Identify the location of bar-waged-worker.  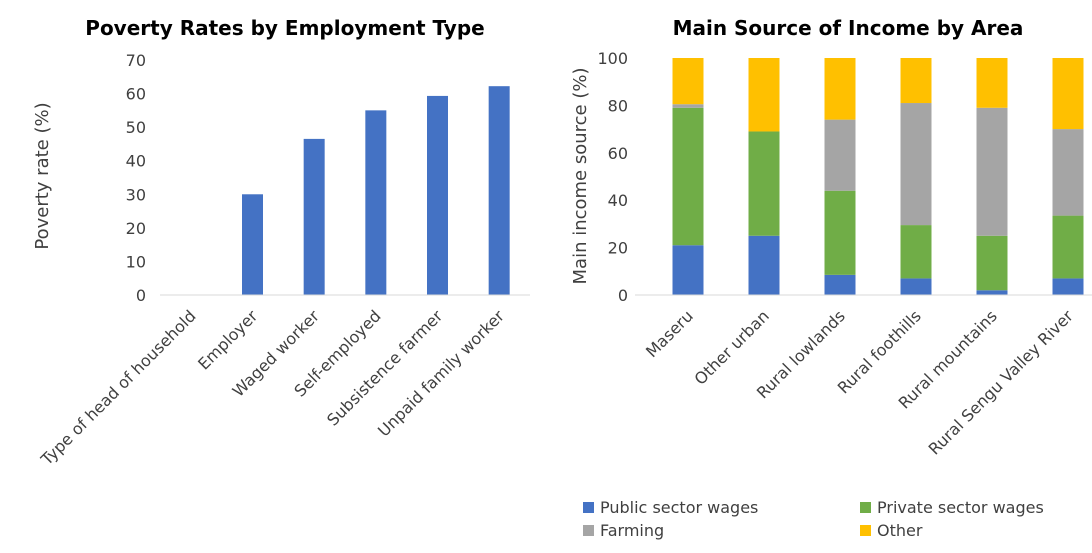
(314, 216).